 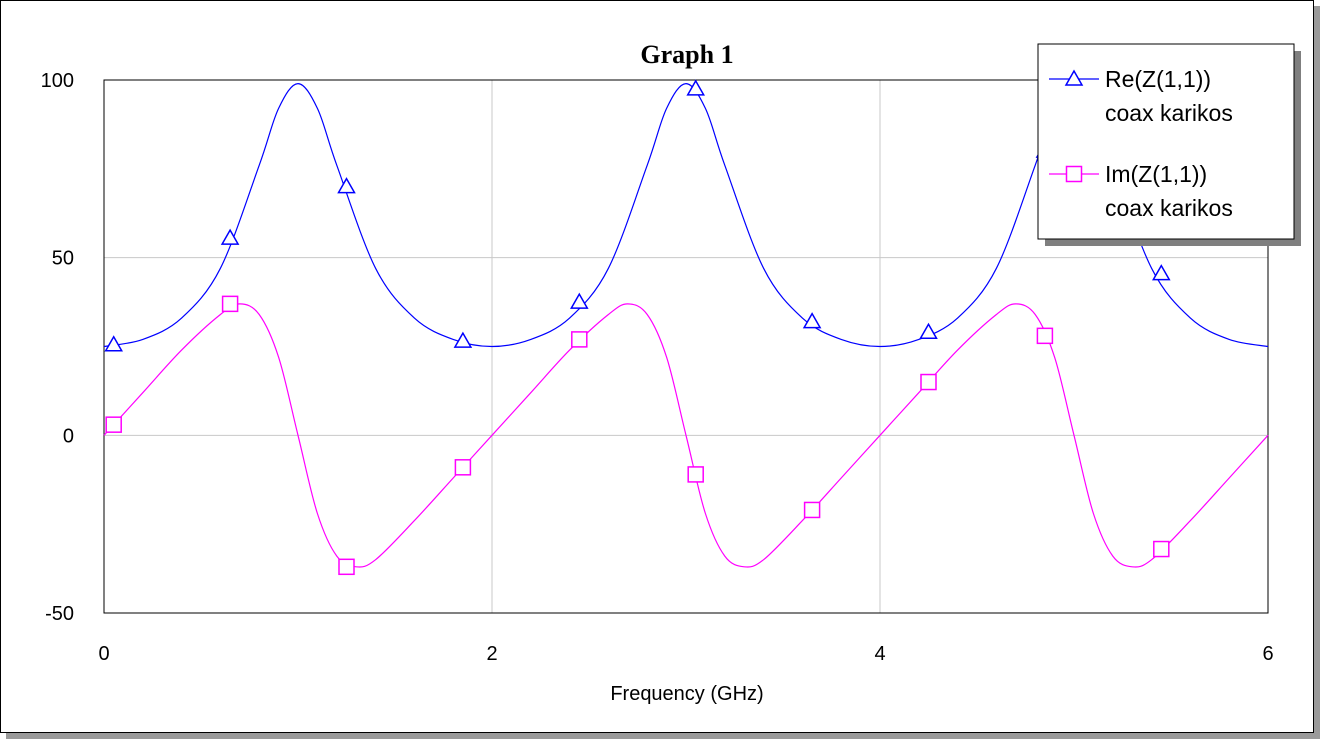 What do you see at coordinates (879, 654) in the screenshot?
I see `x-tick-label: 4` at bounding box center [879, 654].